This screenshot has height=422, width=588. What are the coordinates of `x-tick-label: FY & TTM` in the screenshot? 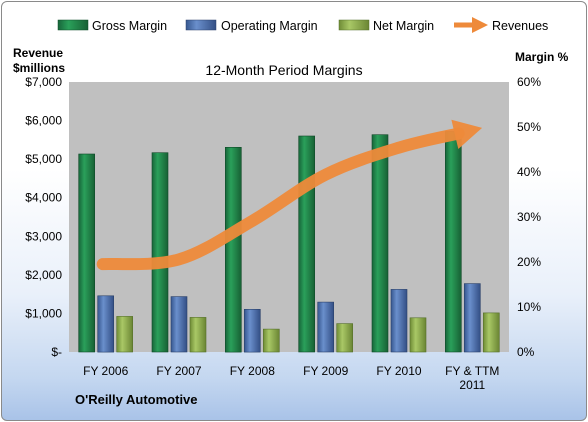 It's located at (472, 371).